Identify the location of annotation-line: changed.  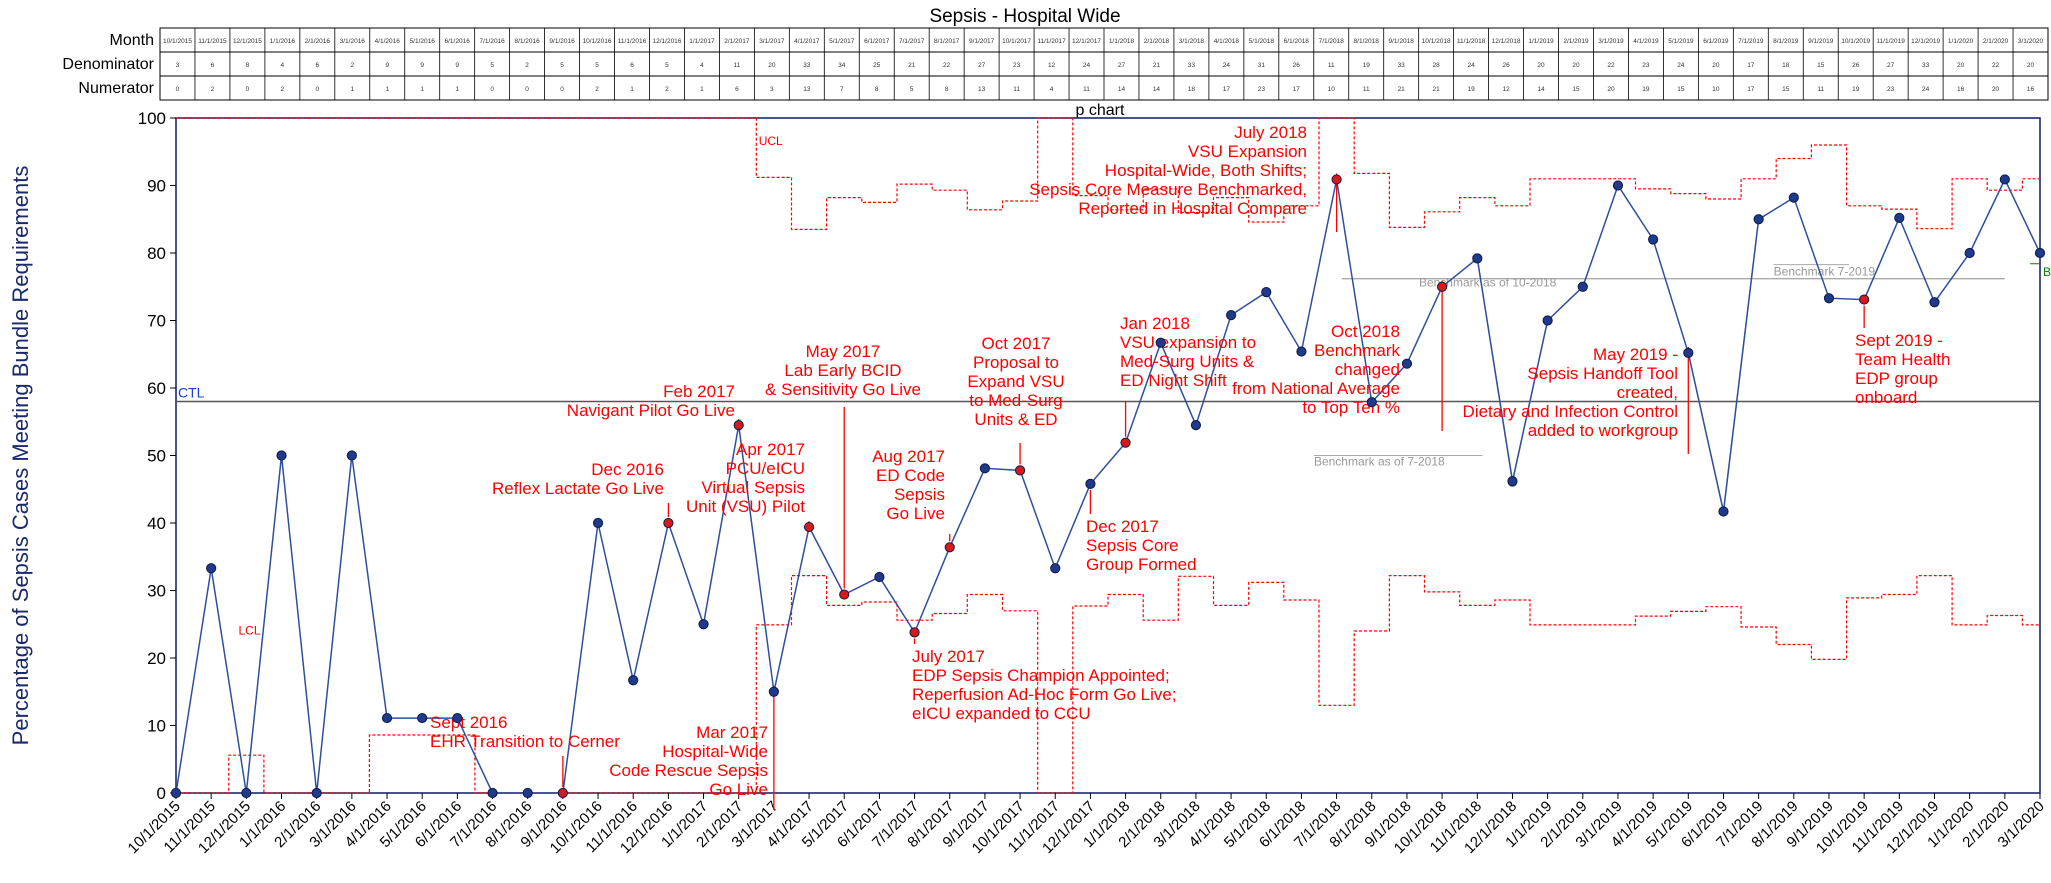
(1367, 369).